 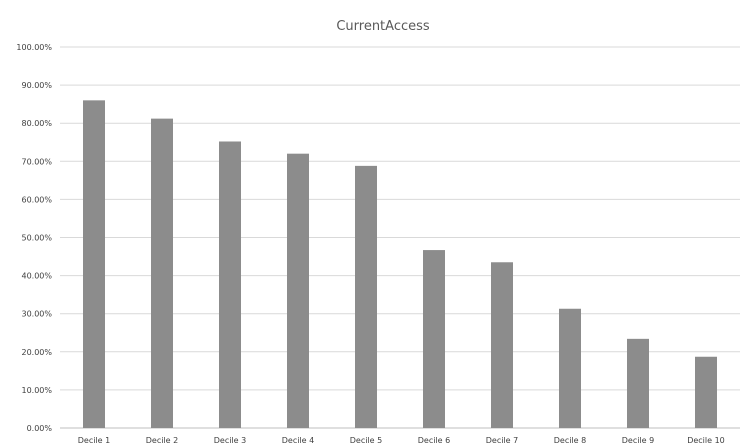 What do you see at coordinates (298, 440) in the screenshot?
I see `x-tick-label: Decile 4` at bounding box center [298, 440].